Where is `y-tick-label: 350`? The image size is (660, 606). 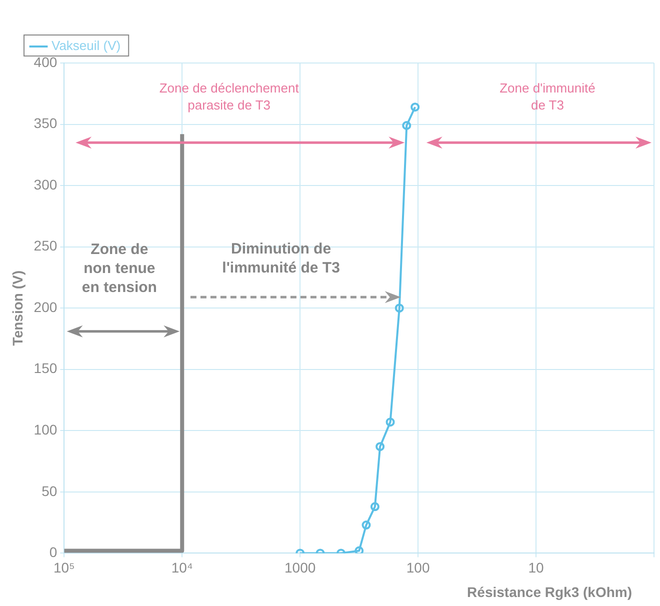 y-tick-label: 350 is located at coordinates (46, 123).